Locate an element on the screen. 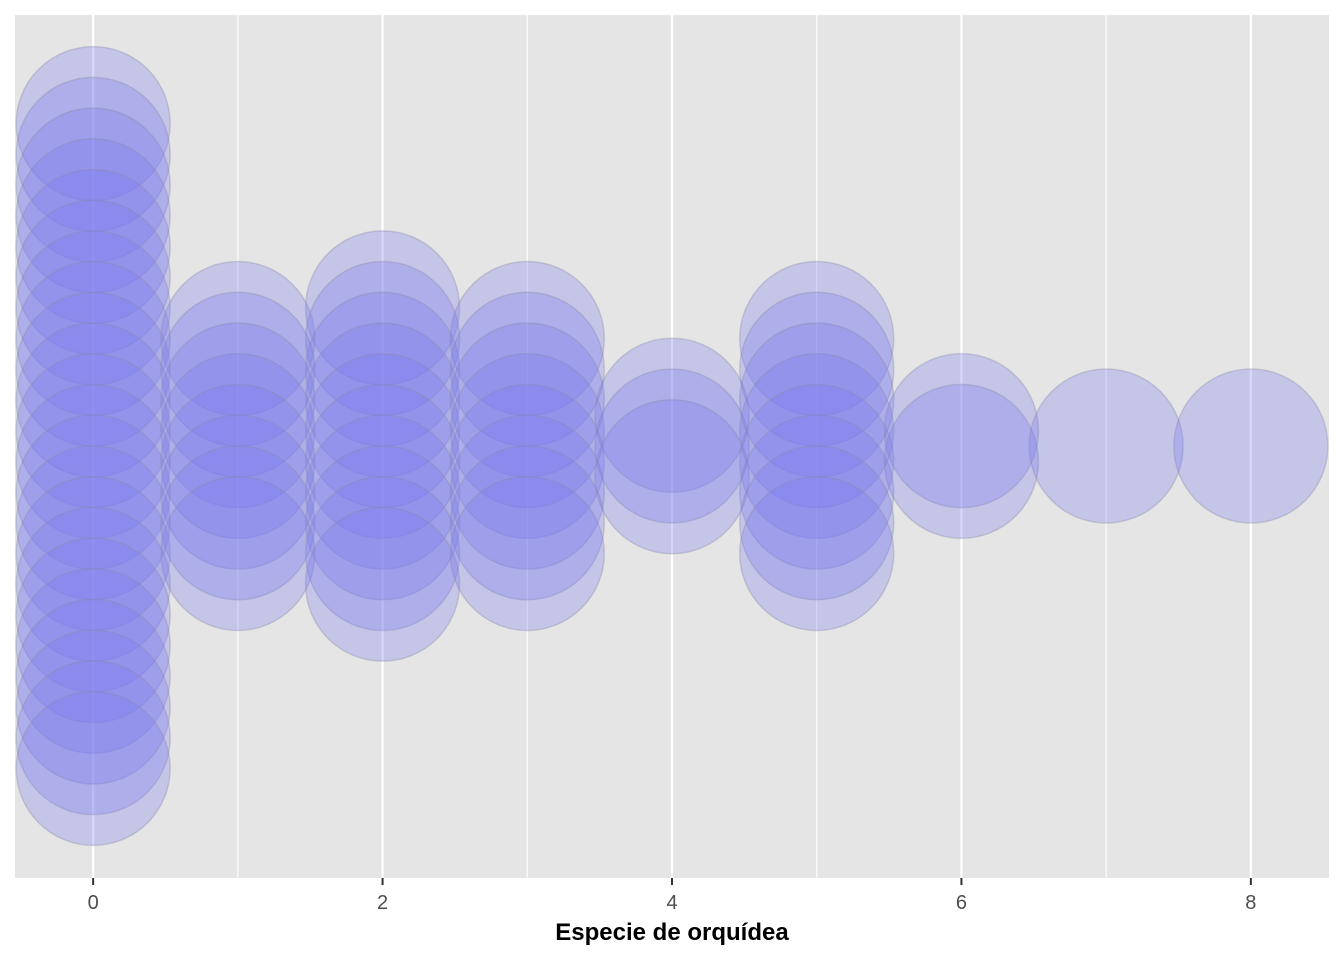 The width and height of the screenshot is (1344, 960). x-tick-label: 0 is located at coordinates (93, 903).